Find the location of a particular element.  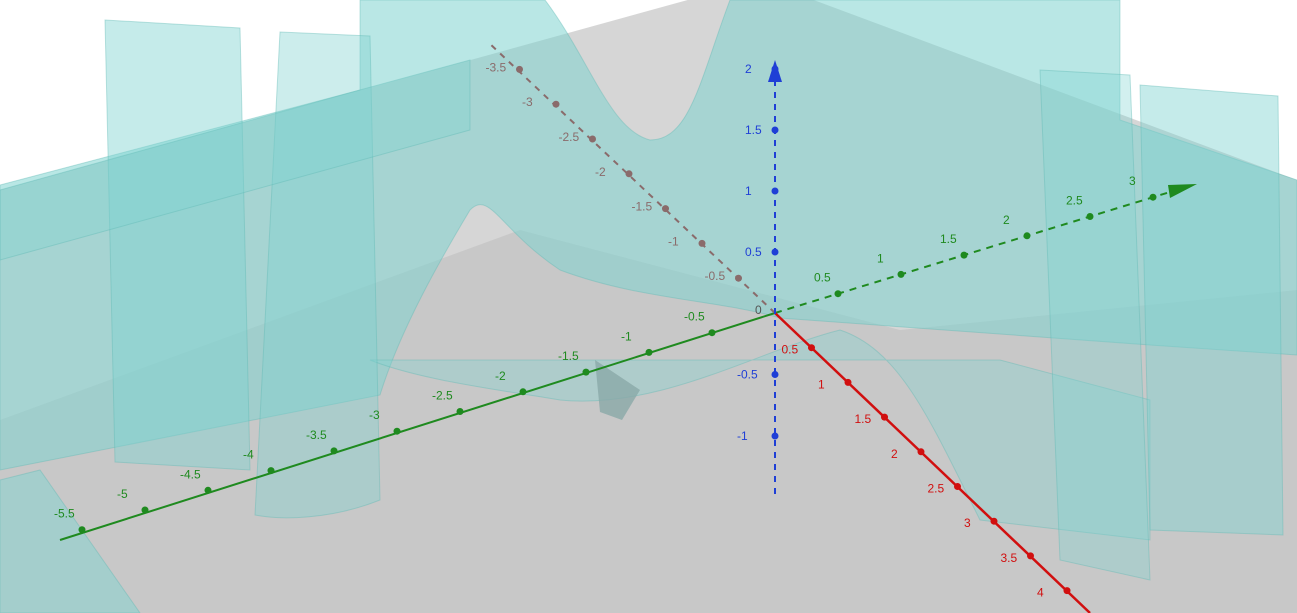

z-axis-negative-tick-label: -1 is located at coordinates (742, 436).